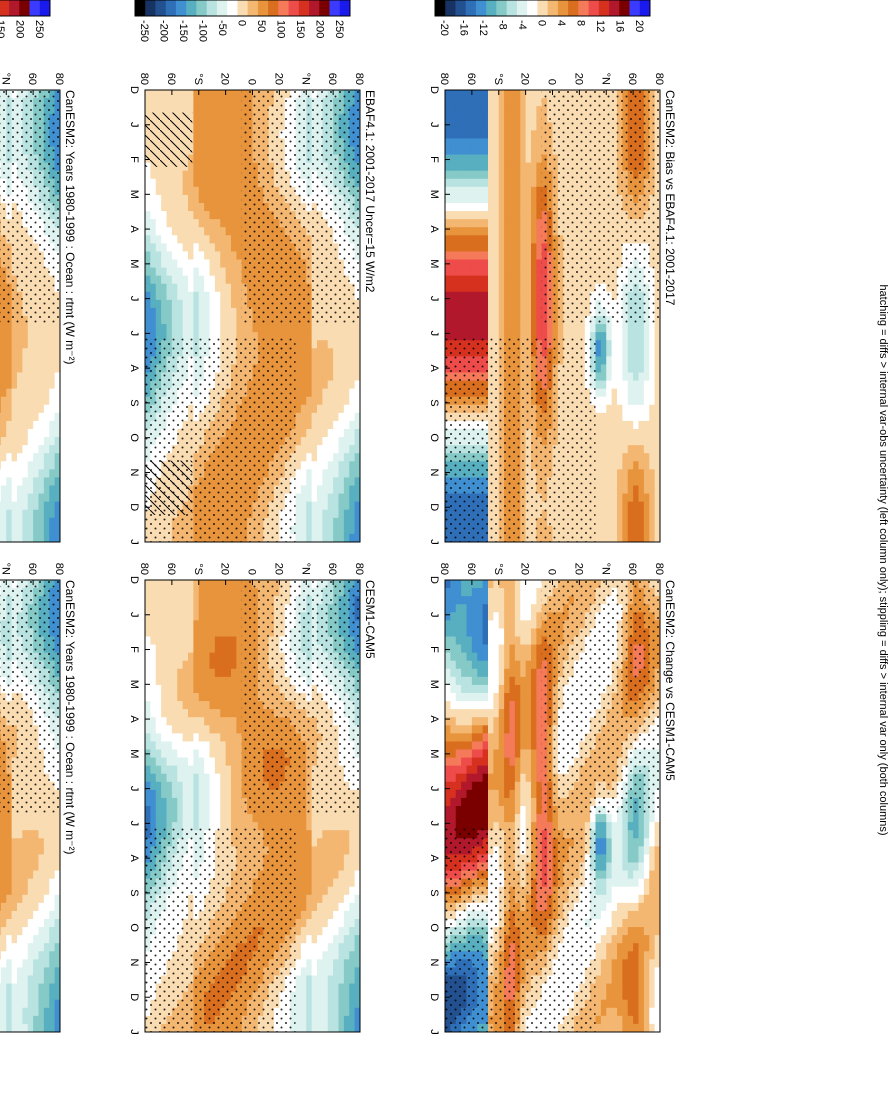 This screenshot has height=1105, width=895. Describe the element at coordinates (134, 229) in the screenshot. I see `x-tick-label: A` at that location.